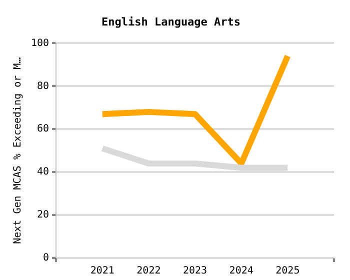  I want to click on x-tick-label: 2021, so click(102, 271).